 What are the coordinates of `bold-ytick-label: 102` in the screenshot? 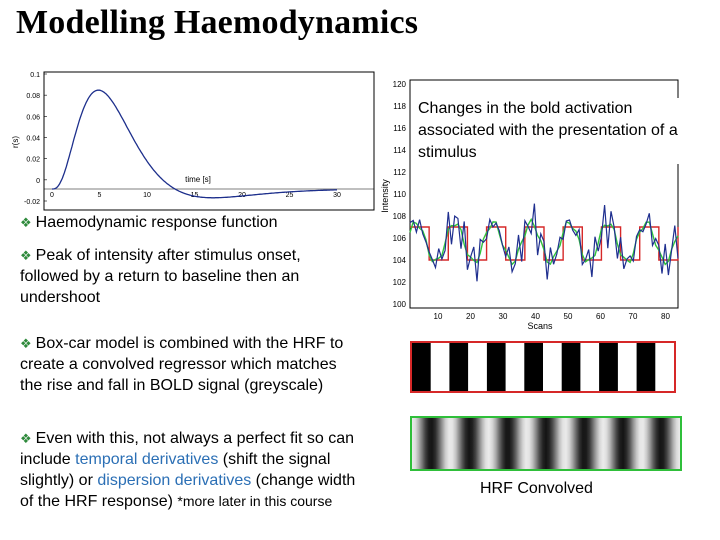 It's located at (400, 282).